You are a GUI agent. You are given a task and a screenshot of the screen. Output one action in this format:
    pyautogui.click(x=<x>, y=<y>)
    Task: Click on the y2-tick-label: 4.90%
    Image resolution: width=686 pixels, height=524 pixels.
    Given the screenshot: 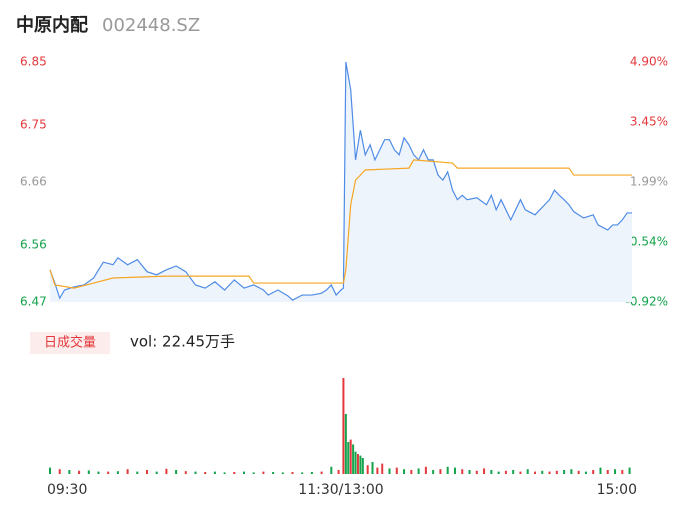 What is the action you would take?
    pyautogui.click(x=649, y=62)
    